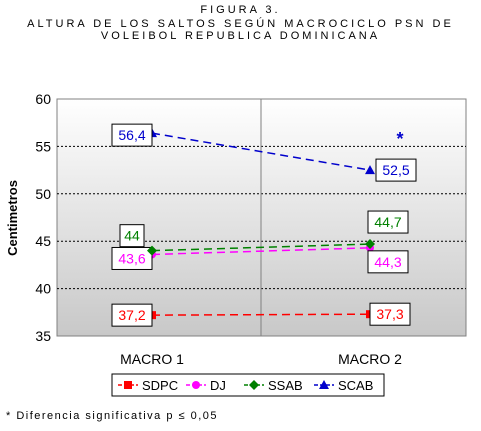  I want to click on series-line-sdpc, so click(261, 314).